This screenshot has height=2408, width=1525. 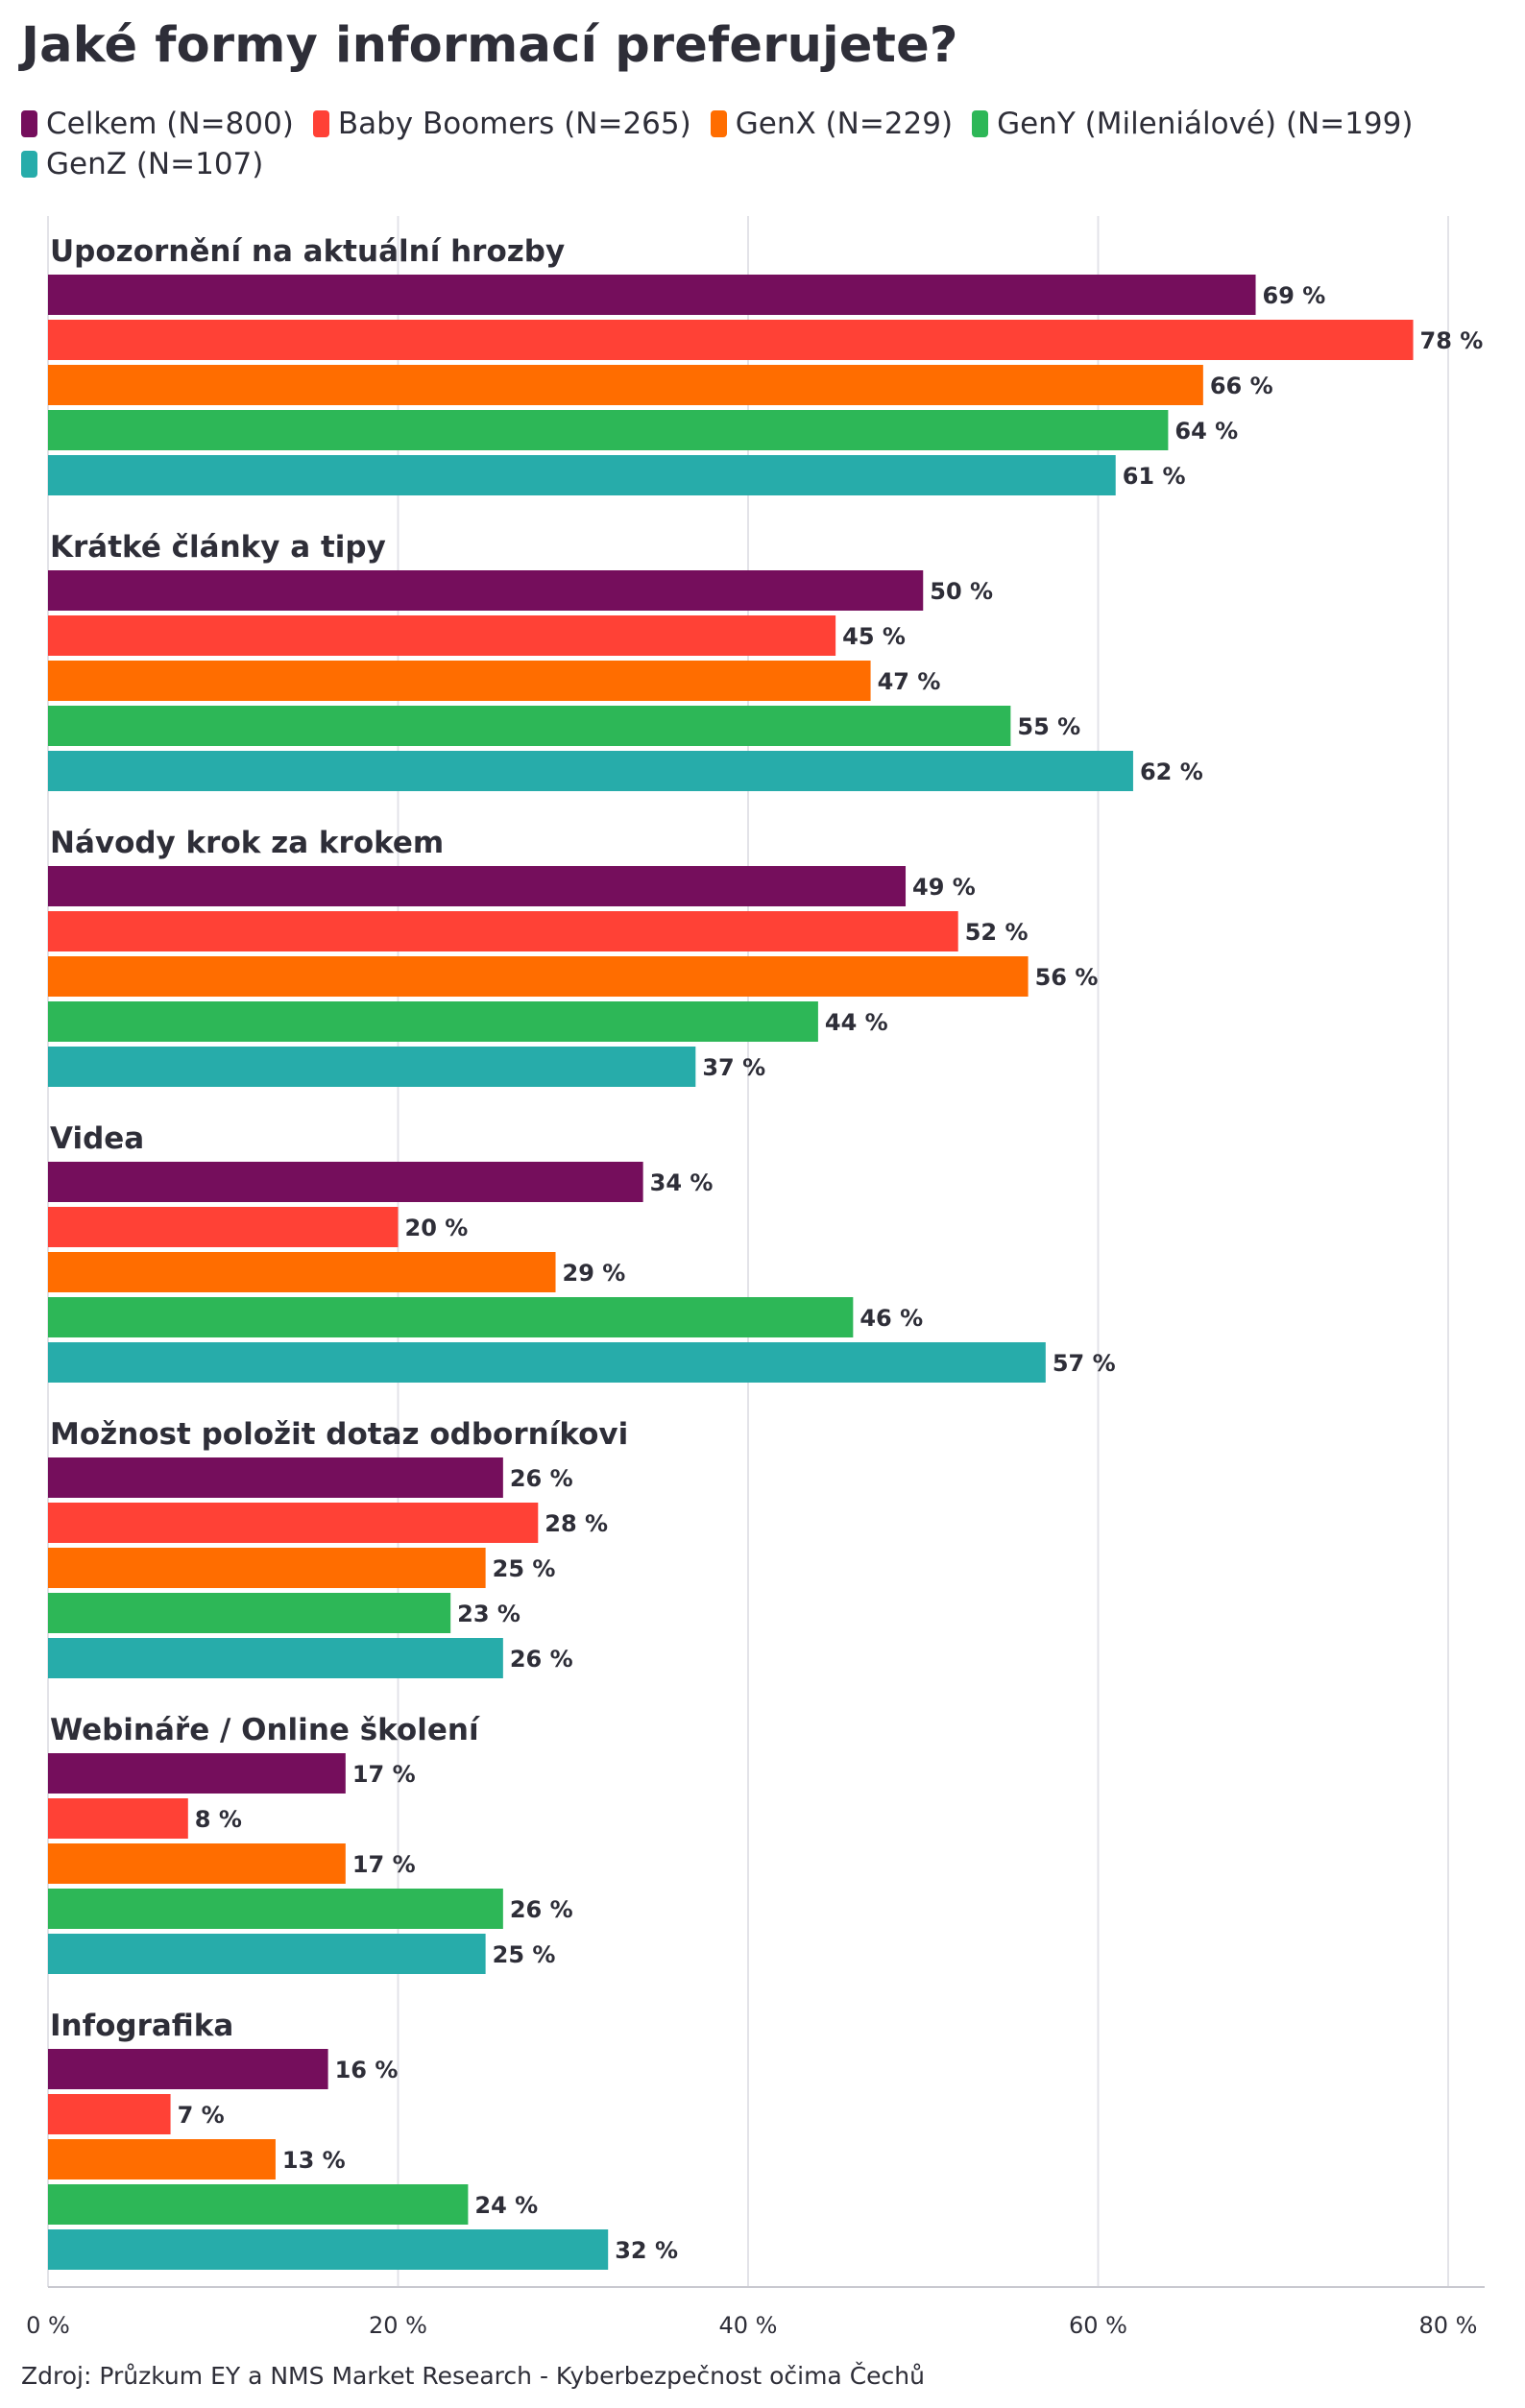 What do you see at coordinates (682, 1182) in the screenshot?
I see `data-label: 34 %` at bounding box center [682, 1182].